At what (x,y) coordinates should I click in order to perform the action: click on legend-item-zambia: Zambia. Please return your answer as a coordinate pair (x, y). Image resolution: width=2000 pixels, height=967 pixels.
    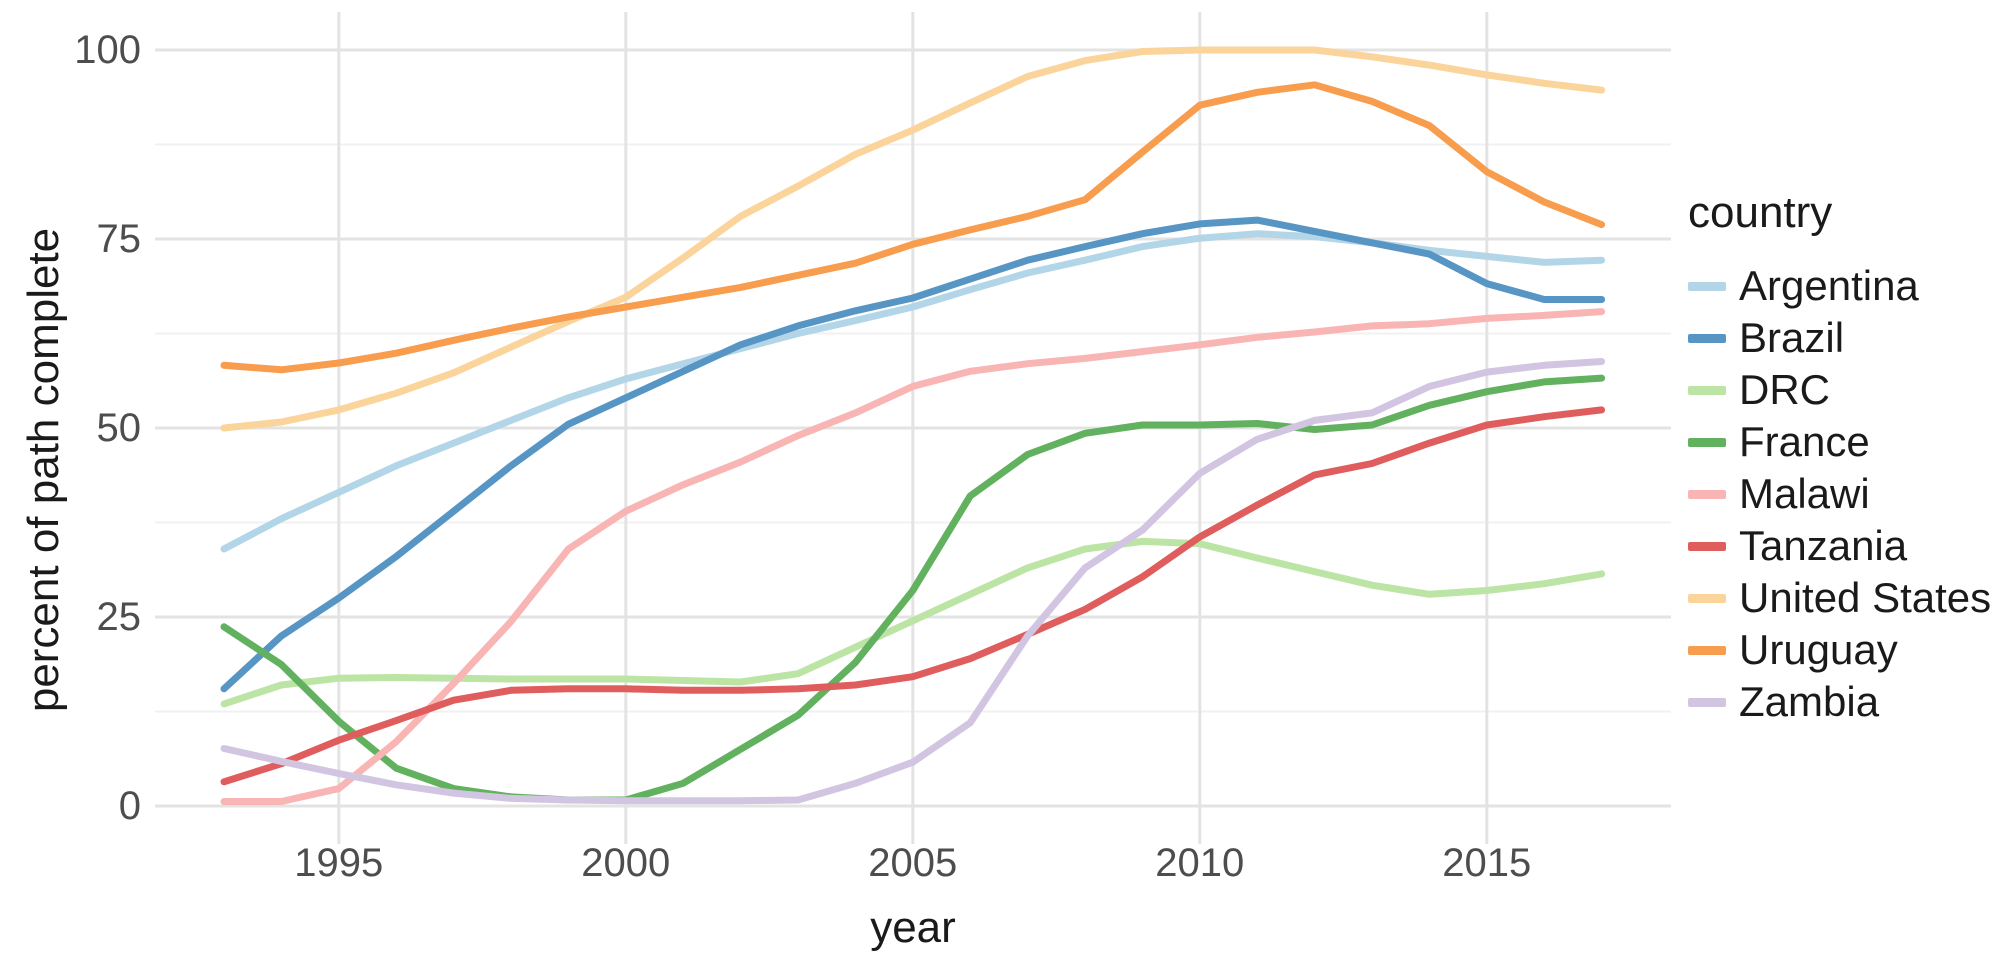
    Looking at the image, I should click on (1839, 702).